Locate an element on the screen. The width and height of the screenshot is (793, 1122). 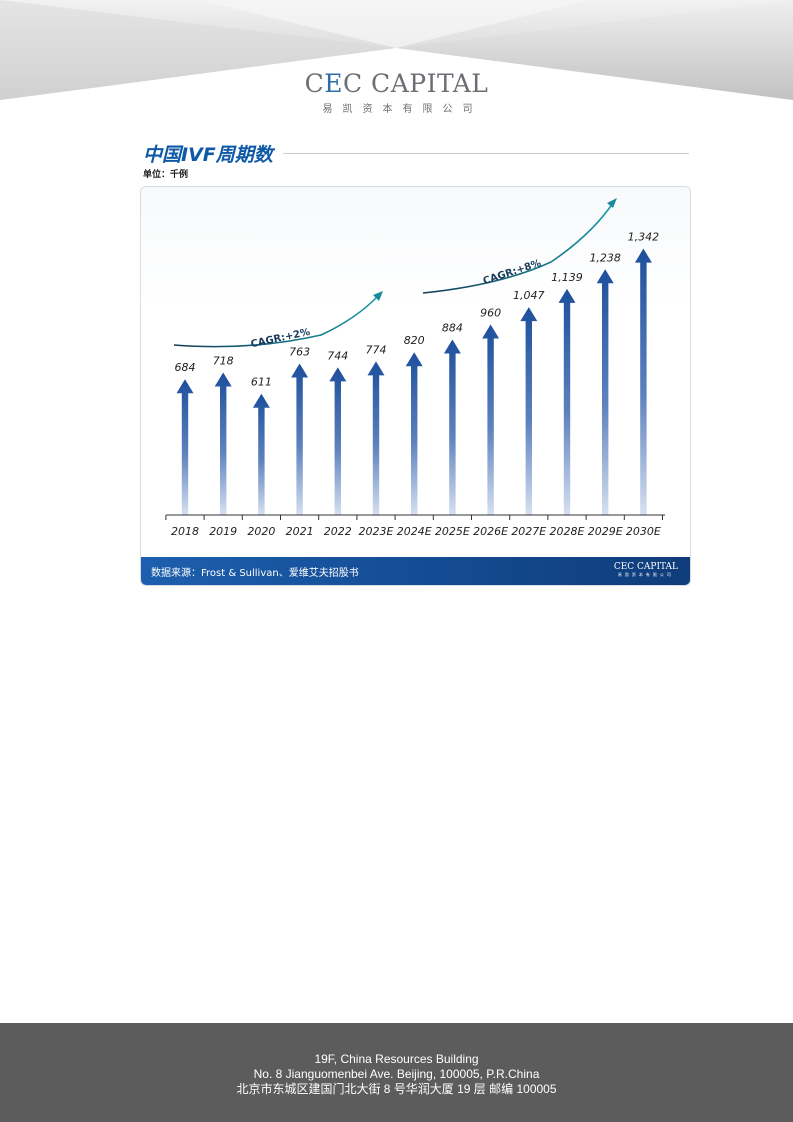
bar-2025E is located at coordinates (452, 427).